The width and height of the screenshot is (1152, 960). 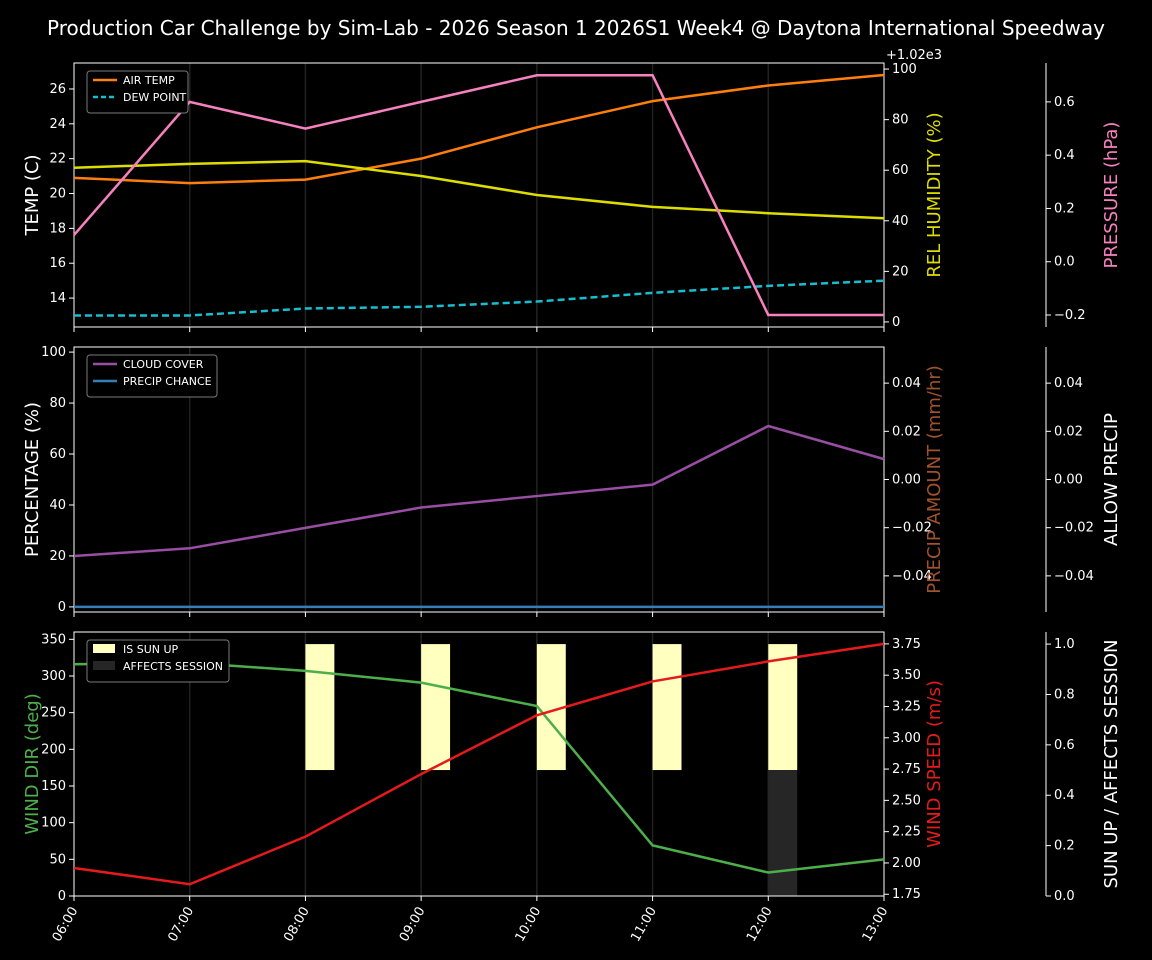 I want to click on offset-label: +1.02e3, so click(x=914, y=55).